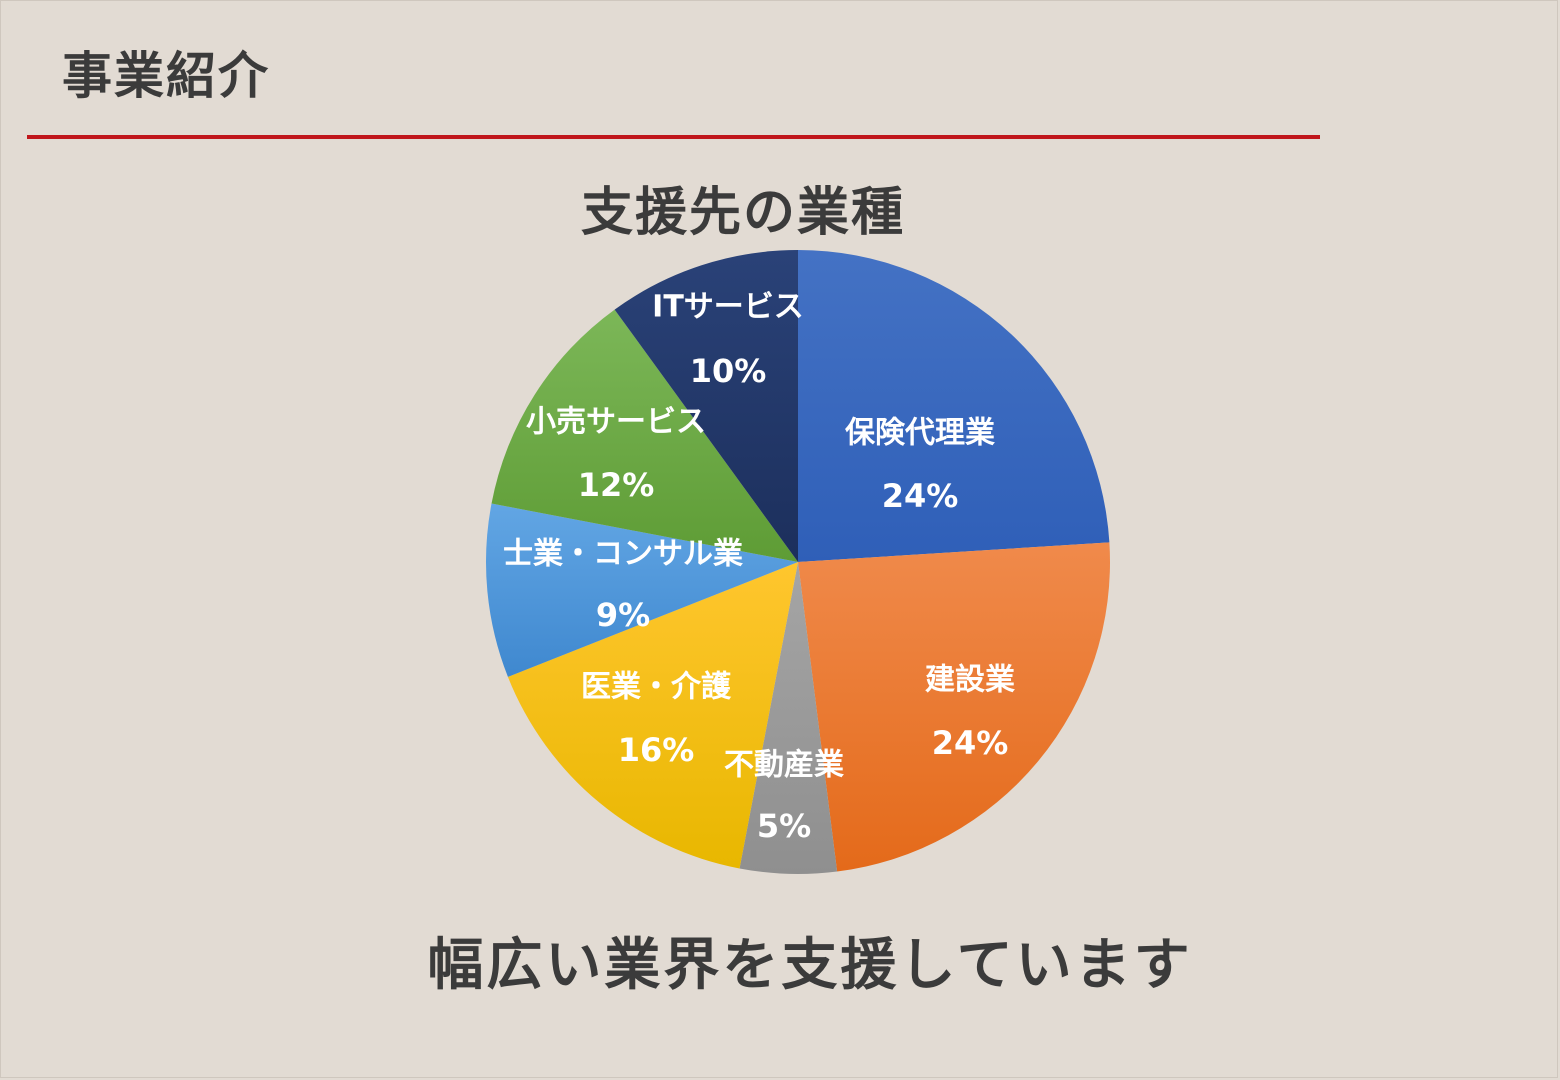  I want to click on slice-percent: 9%, so click(623, 615).